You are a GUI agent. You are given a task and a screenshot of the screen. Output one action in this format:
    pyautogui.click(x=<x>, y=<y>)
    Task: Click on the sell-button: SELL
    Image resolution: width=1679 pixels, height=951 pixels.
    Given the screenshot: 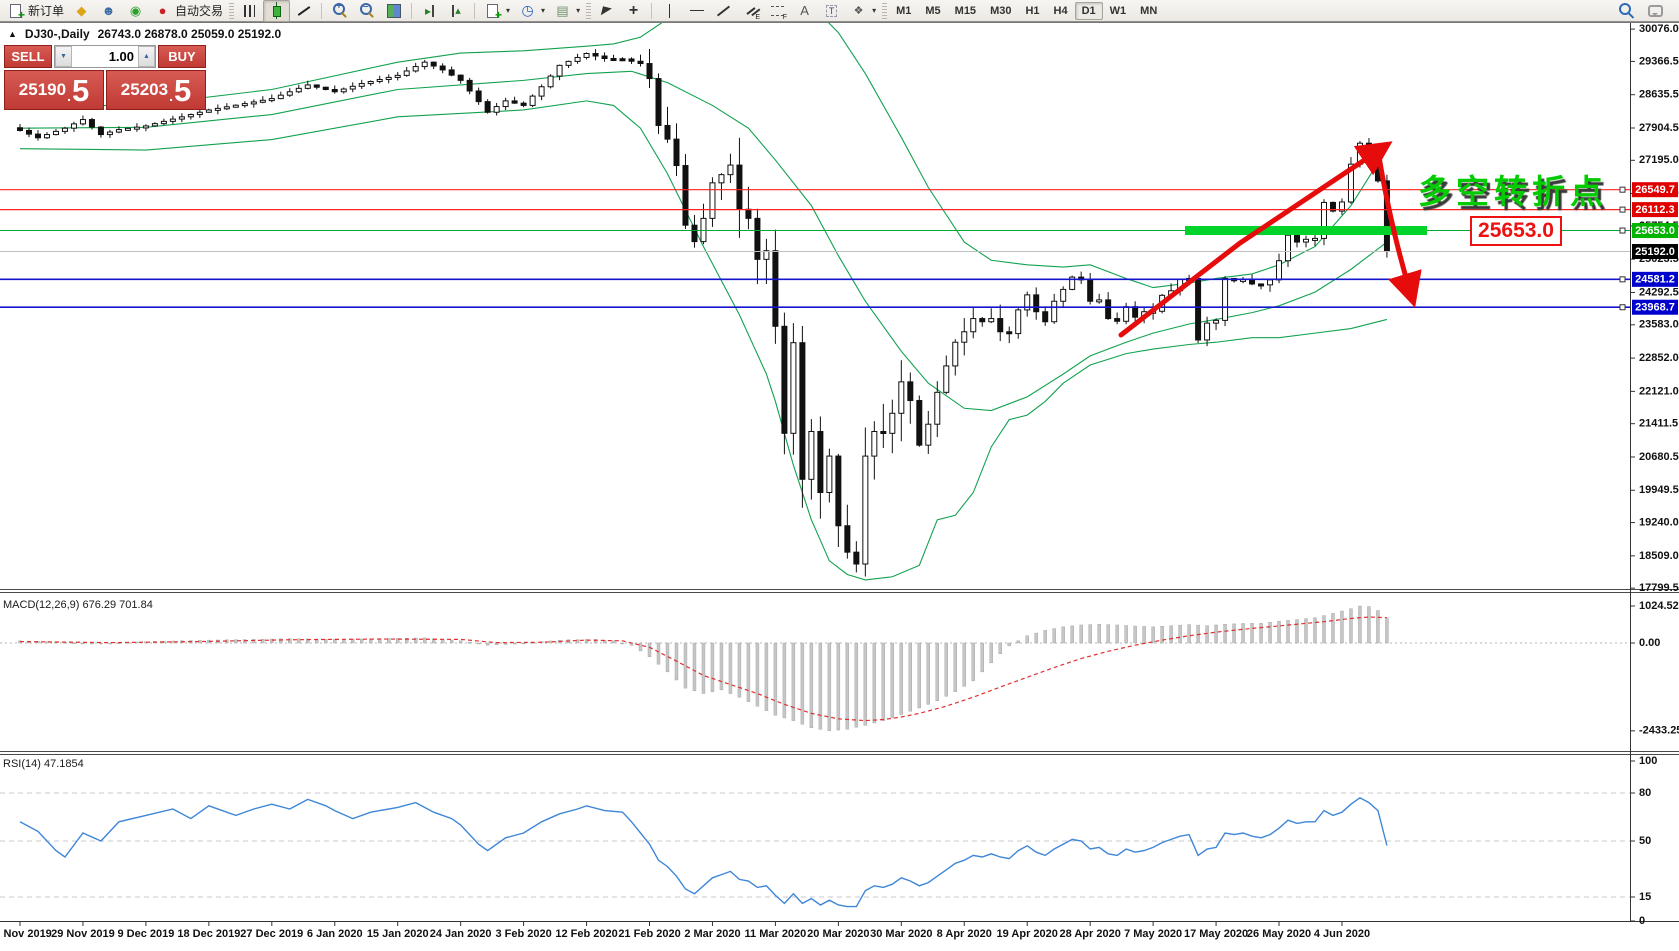 What is the action you would take?
    pyautogui.click(x=28, y=56)
    